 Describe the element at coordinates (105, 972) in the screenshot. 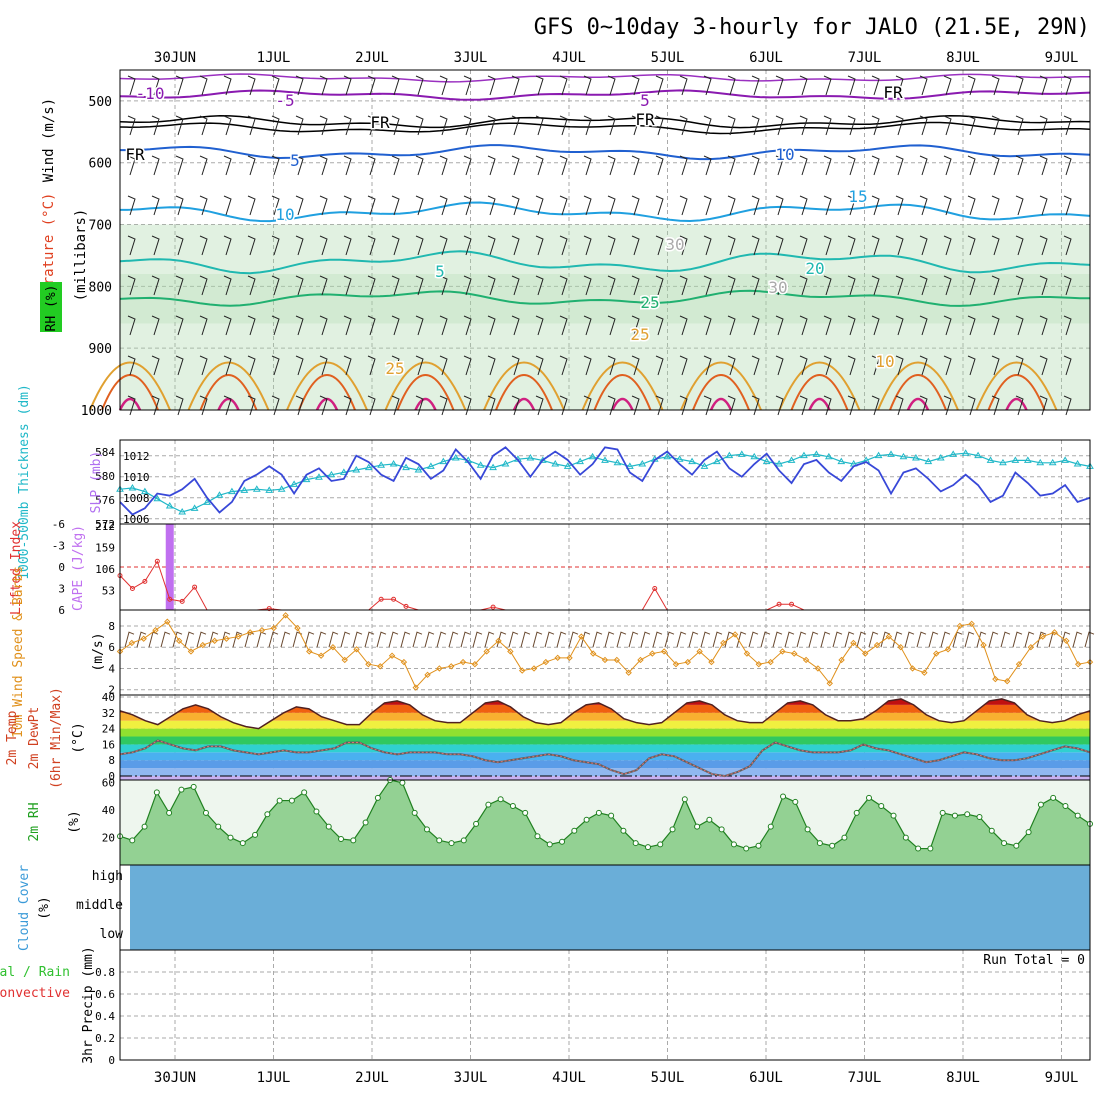

I see `precip-tick: 0.8` at that location.